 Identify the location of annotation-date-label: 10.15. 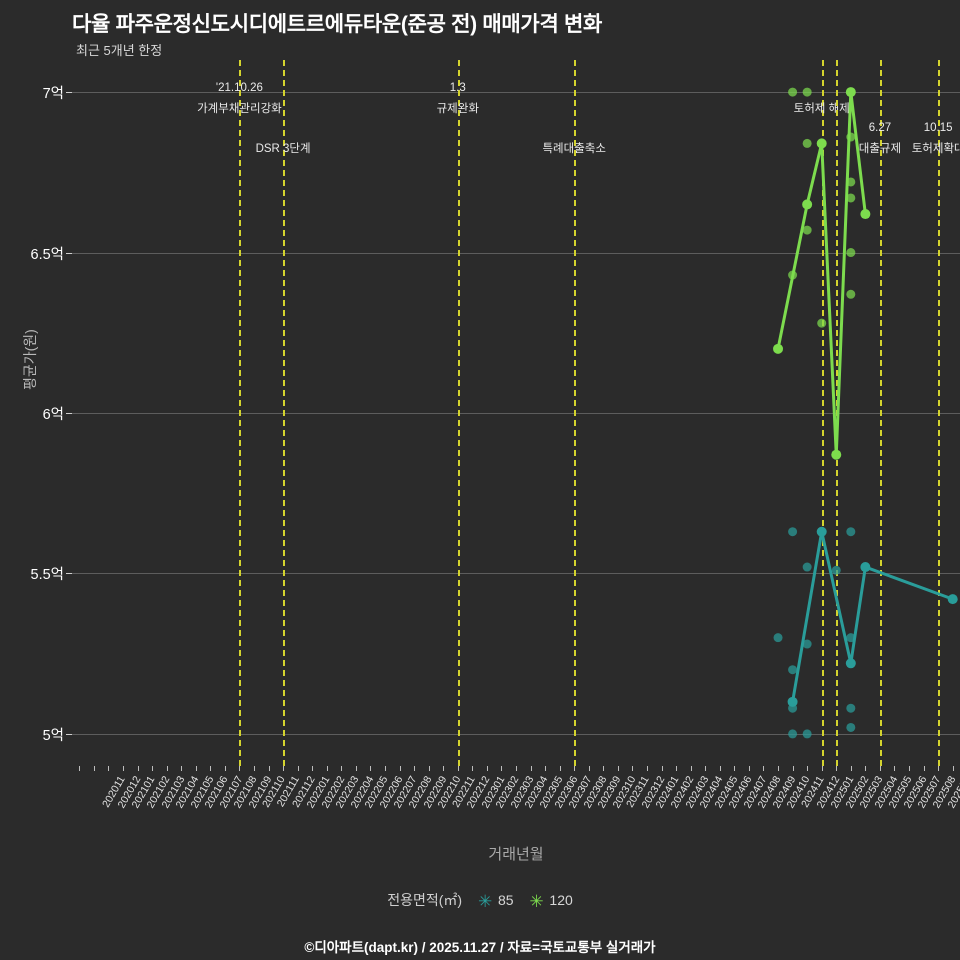
(938, 128).